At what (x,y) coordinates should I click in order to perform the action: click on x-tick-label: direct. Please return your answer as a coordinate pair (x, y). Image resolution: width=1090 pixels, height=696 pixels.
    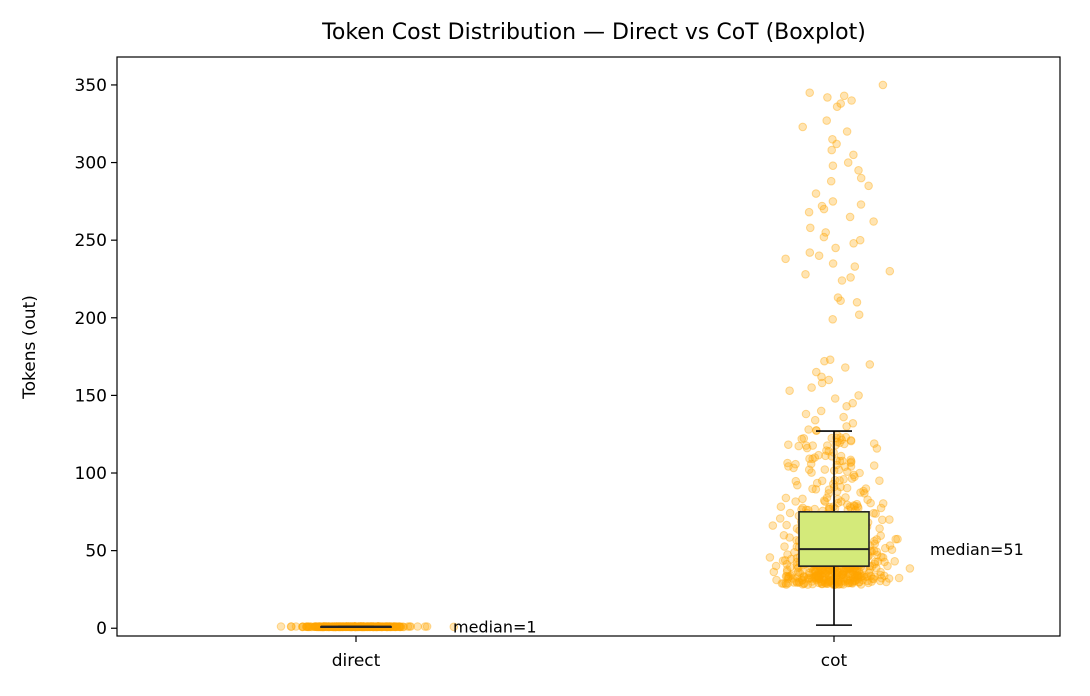
    Looking at the image, I should click on (356, 661).